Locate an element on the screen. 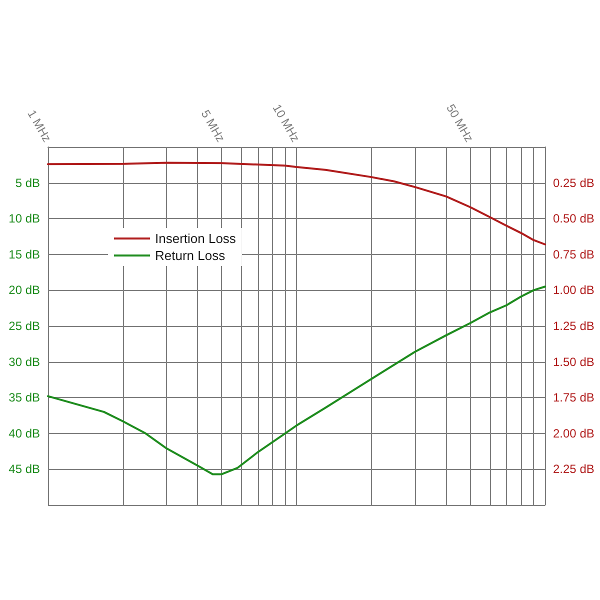 Image resolution: width=600 pixels, height=600 pixels. legend-label: Return Loss is located at coordinates (190, 255).